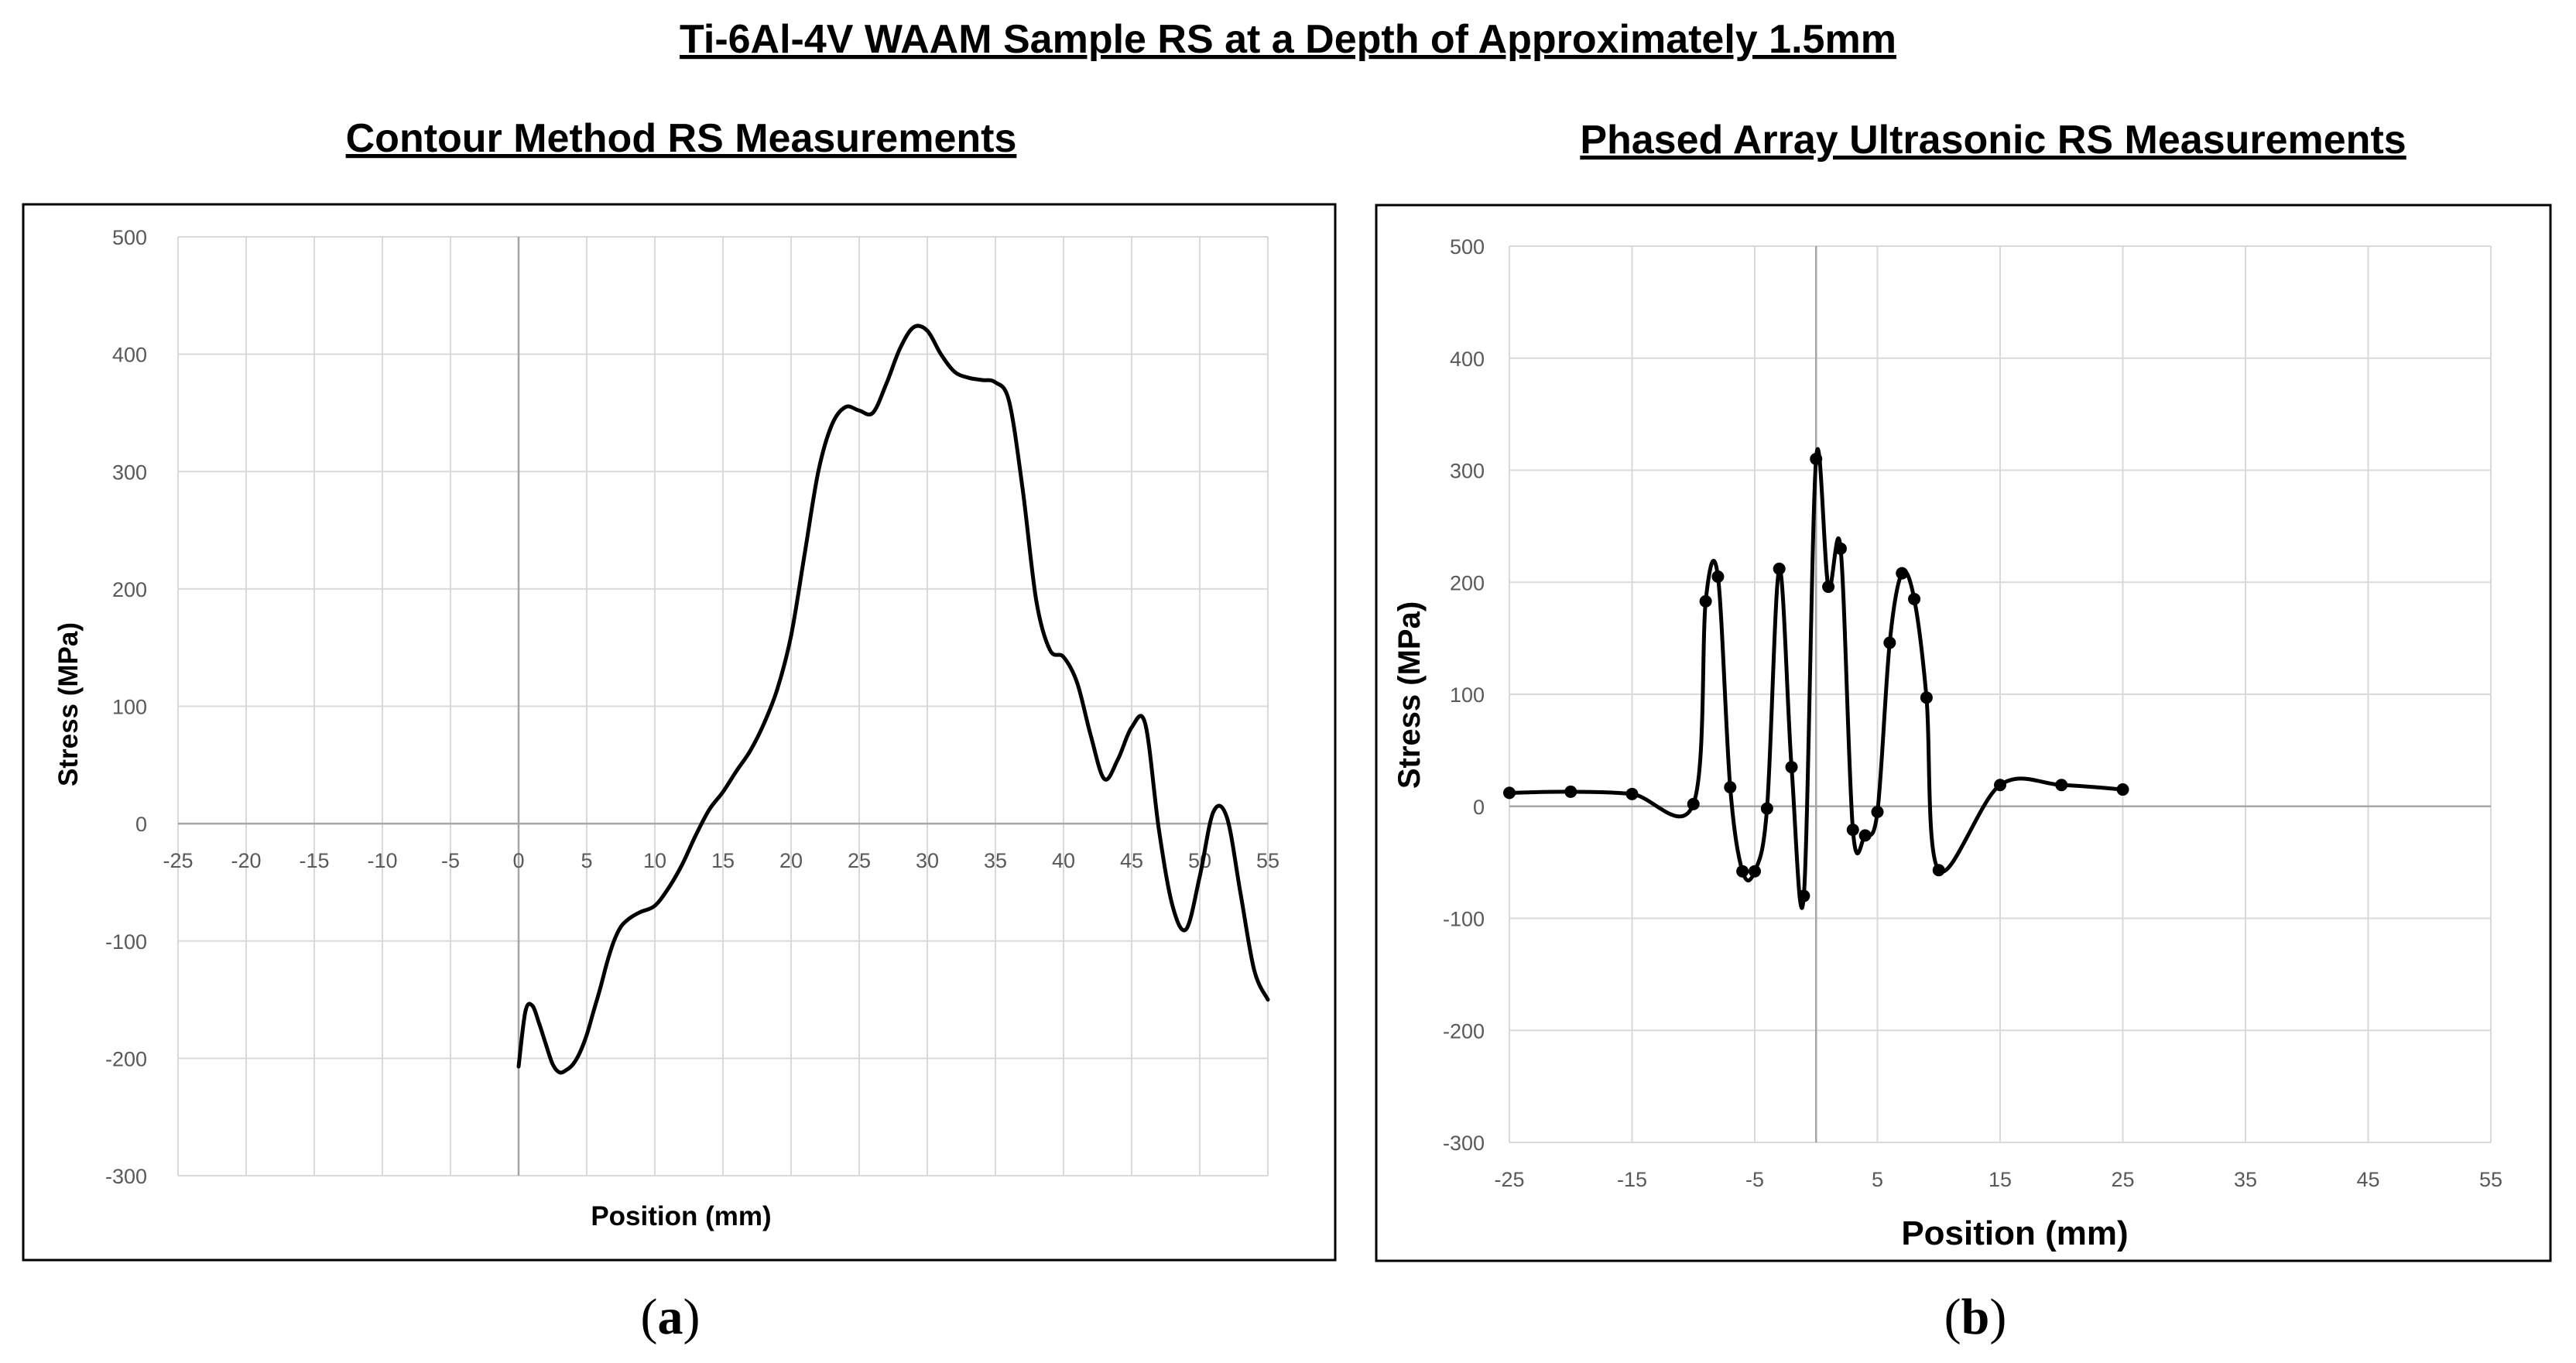  I want to click on chart-a-ytick-label: 300, so click(129, 473).